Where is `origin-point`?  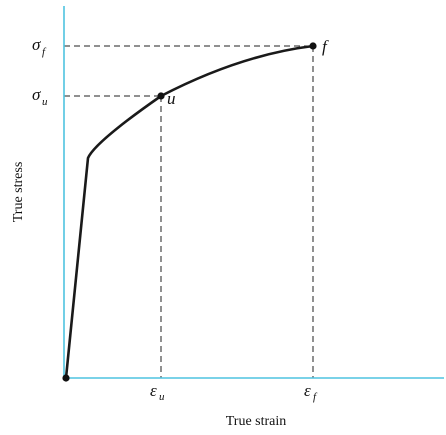
origin-point is located at coordinates (66, 378).